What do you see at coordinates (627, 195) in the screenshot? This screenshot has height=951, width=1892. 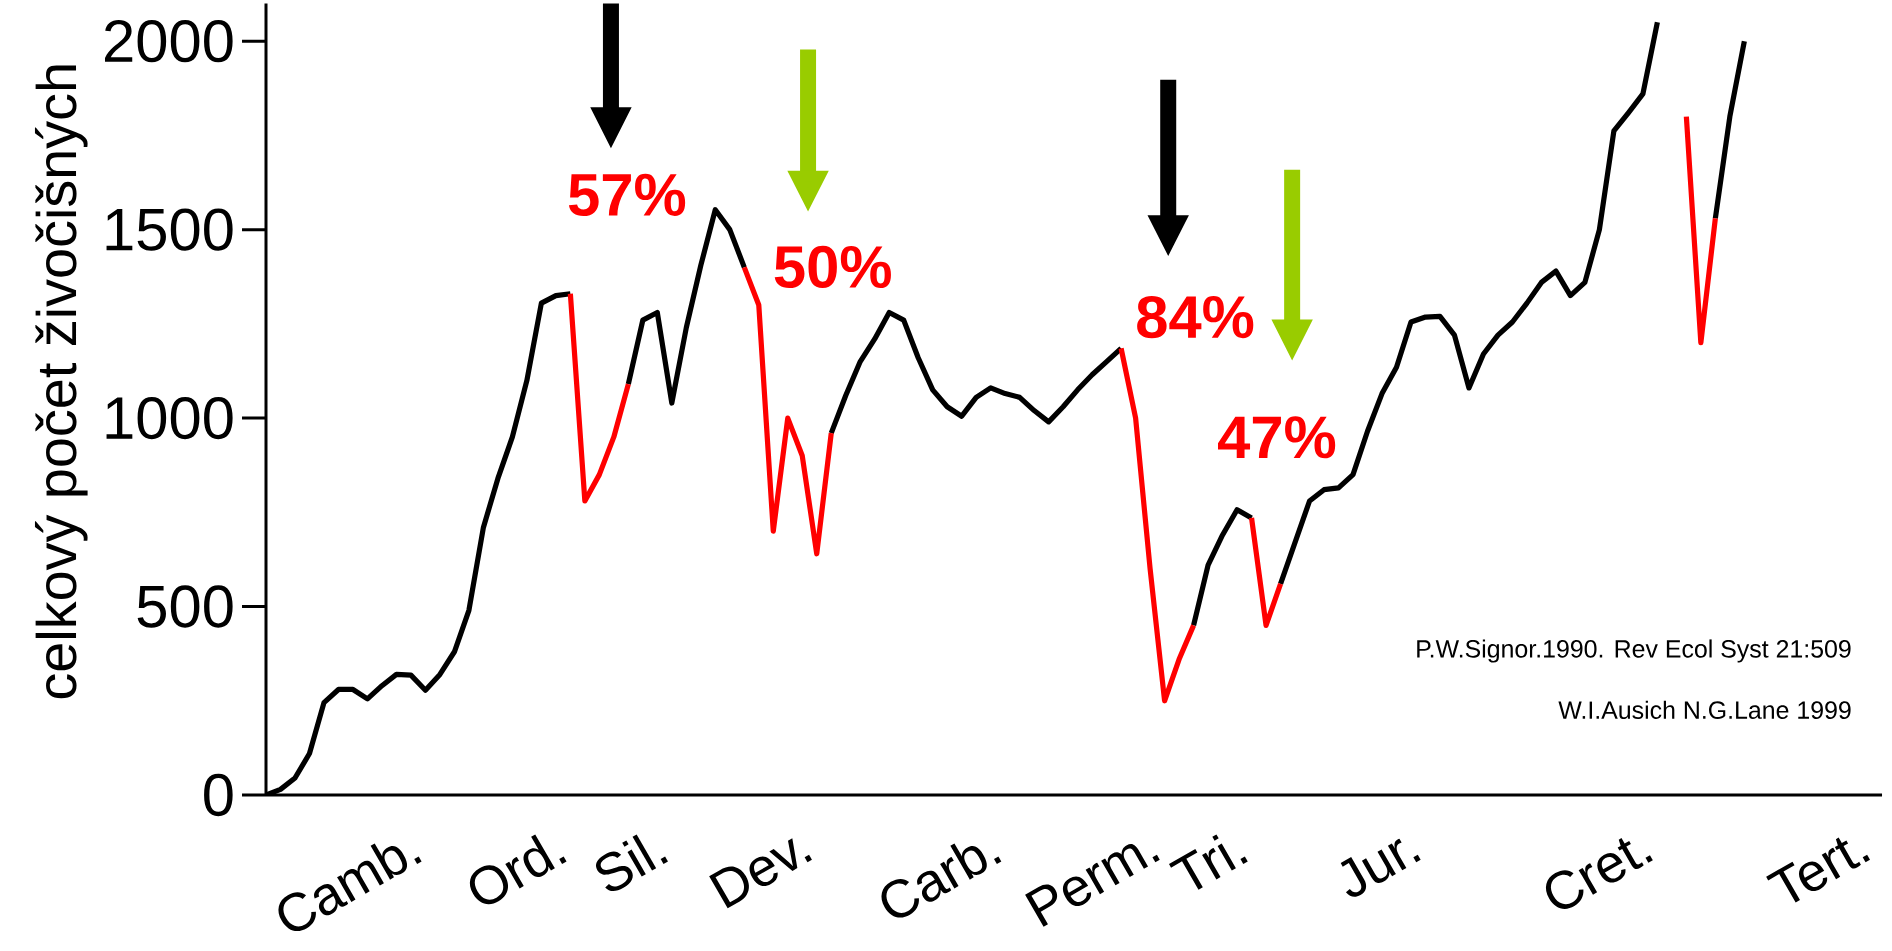 I see `annotation: 57%` at bounding box center [627, 195].